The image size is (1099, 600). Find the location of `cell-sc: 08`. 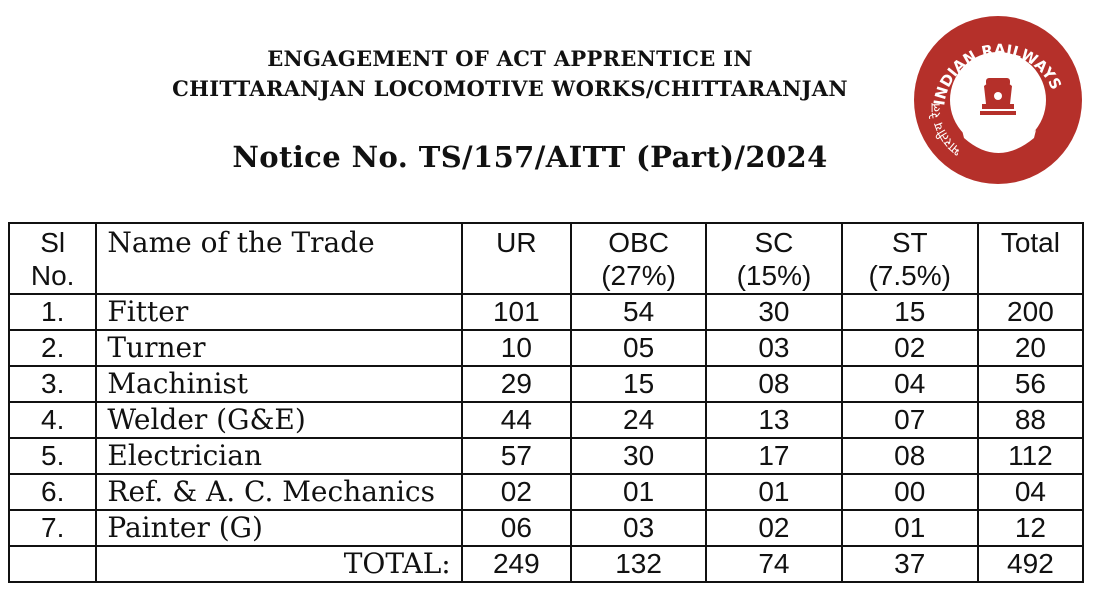

cell-sc: 08 is located at coordinates (774, 384).